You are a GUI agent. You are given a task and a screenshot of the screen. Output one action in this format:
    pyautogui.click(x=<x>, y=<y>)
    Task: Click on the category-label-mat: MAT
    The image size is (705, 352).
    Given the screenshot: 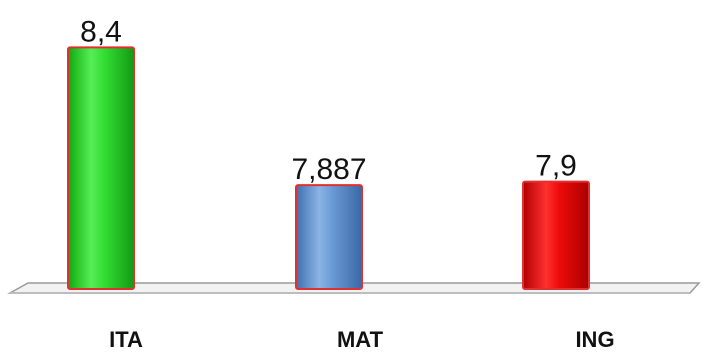 What is the action you would take?
    pyautogui.click(x=360, y=339)
    